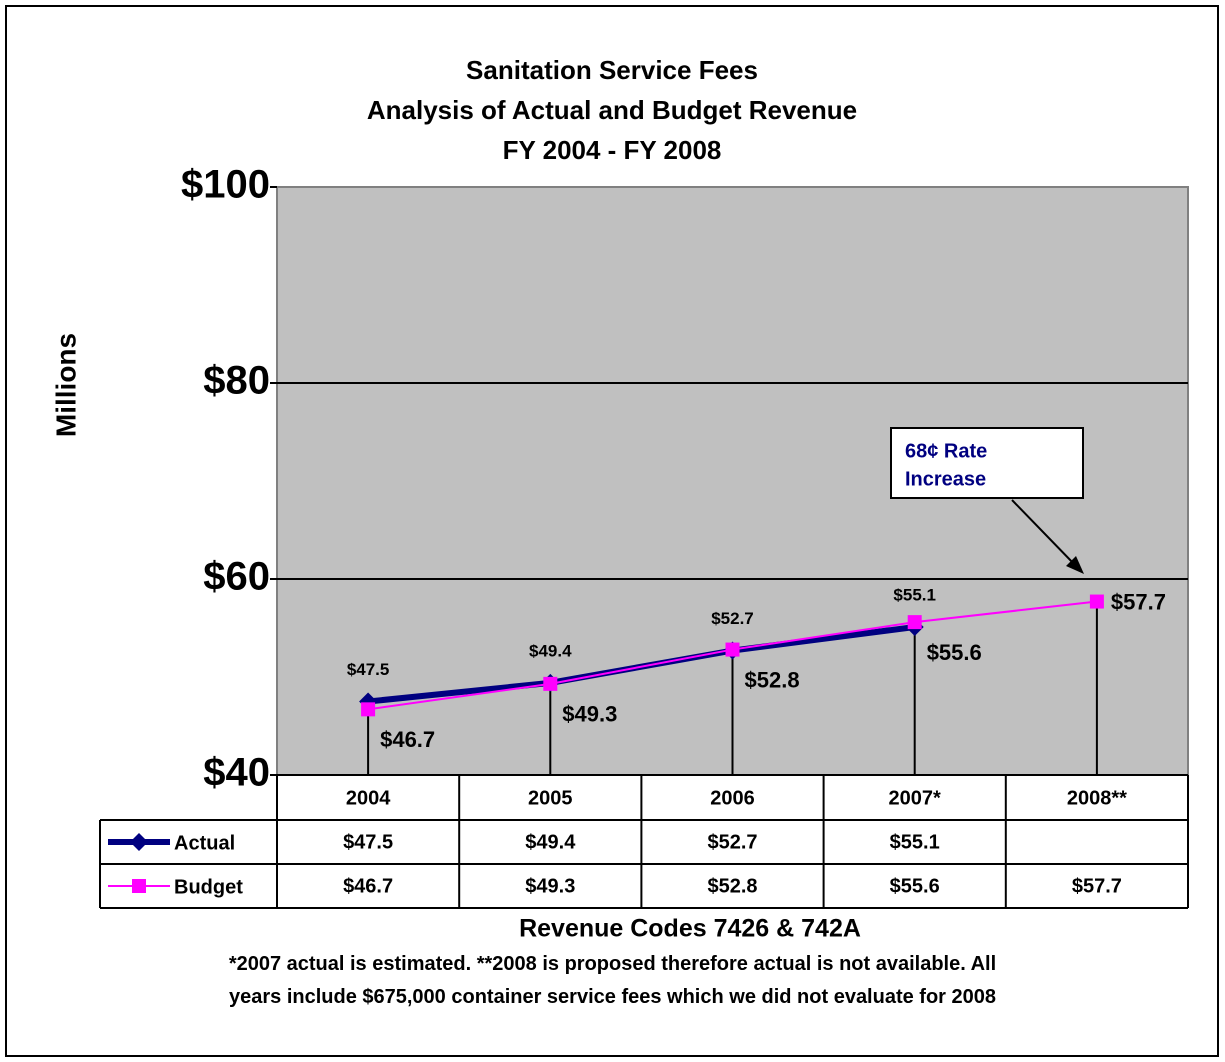 Image resolution: width=1225 pixels, height=1062 pixels. What do you see at coordinates (368, 886) in the screenshot?
I see `table-cell: $46.7` at bounding box center [368, 886].